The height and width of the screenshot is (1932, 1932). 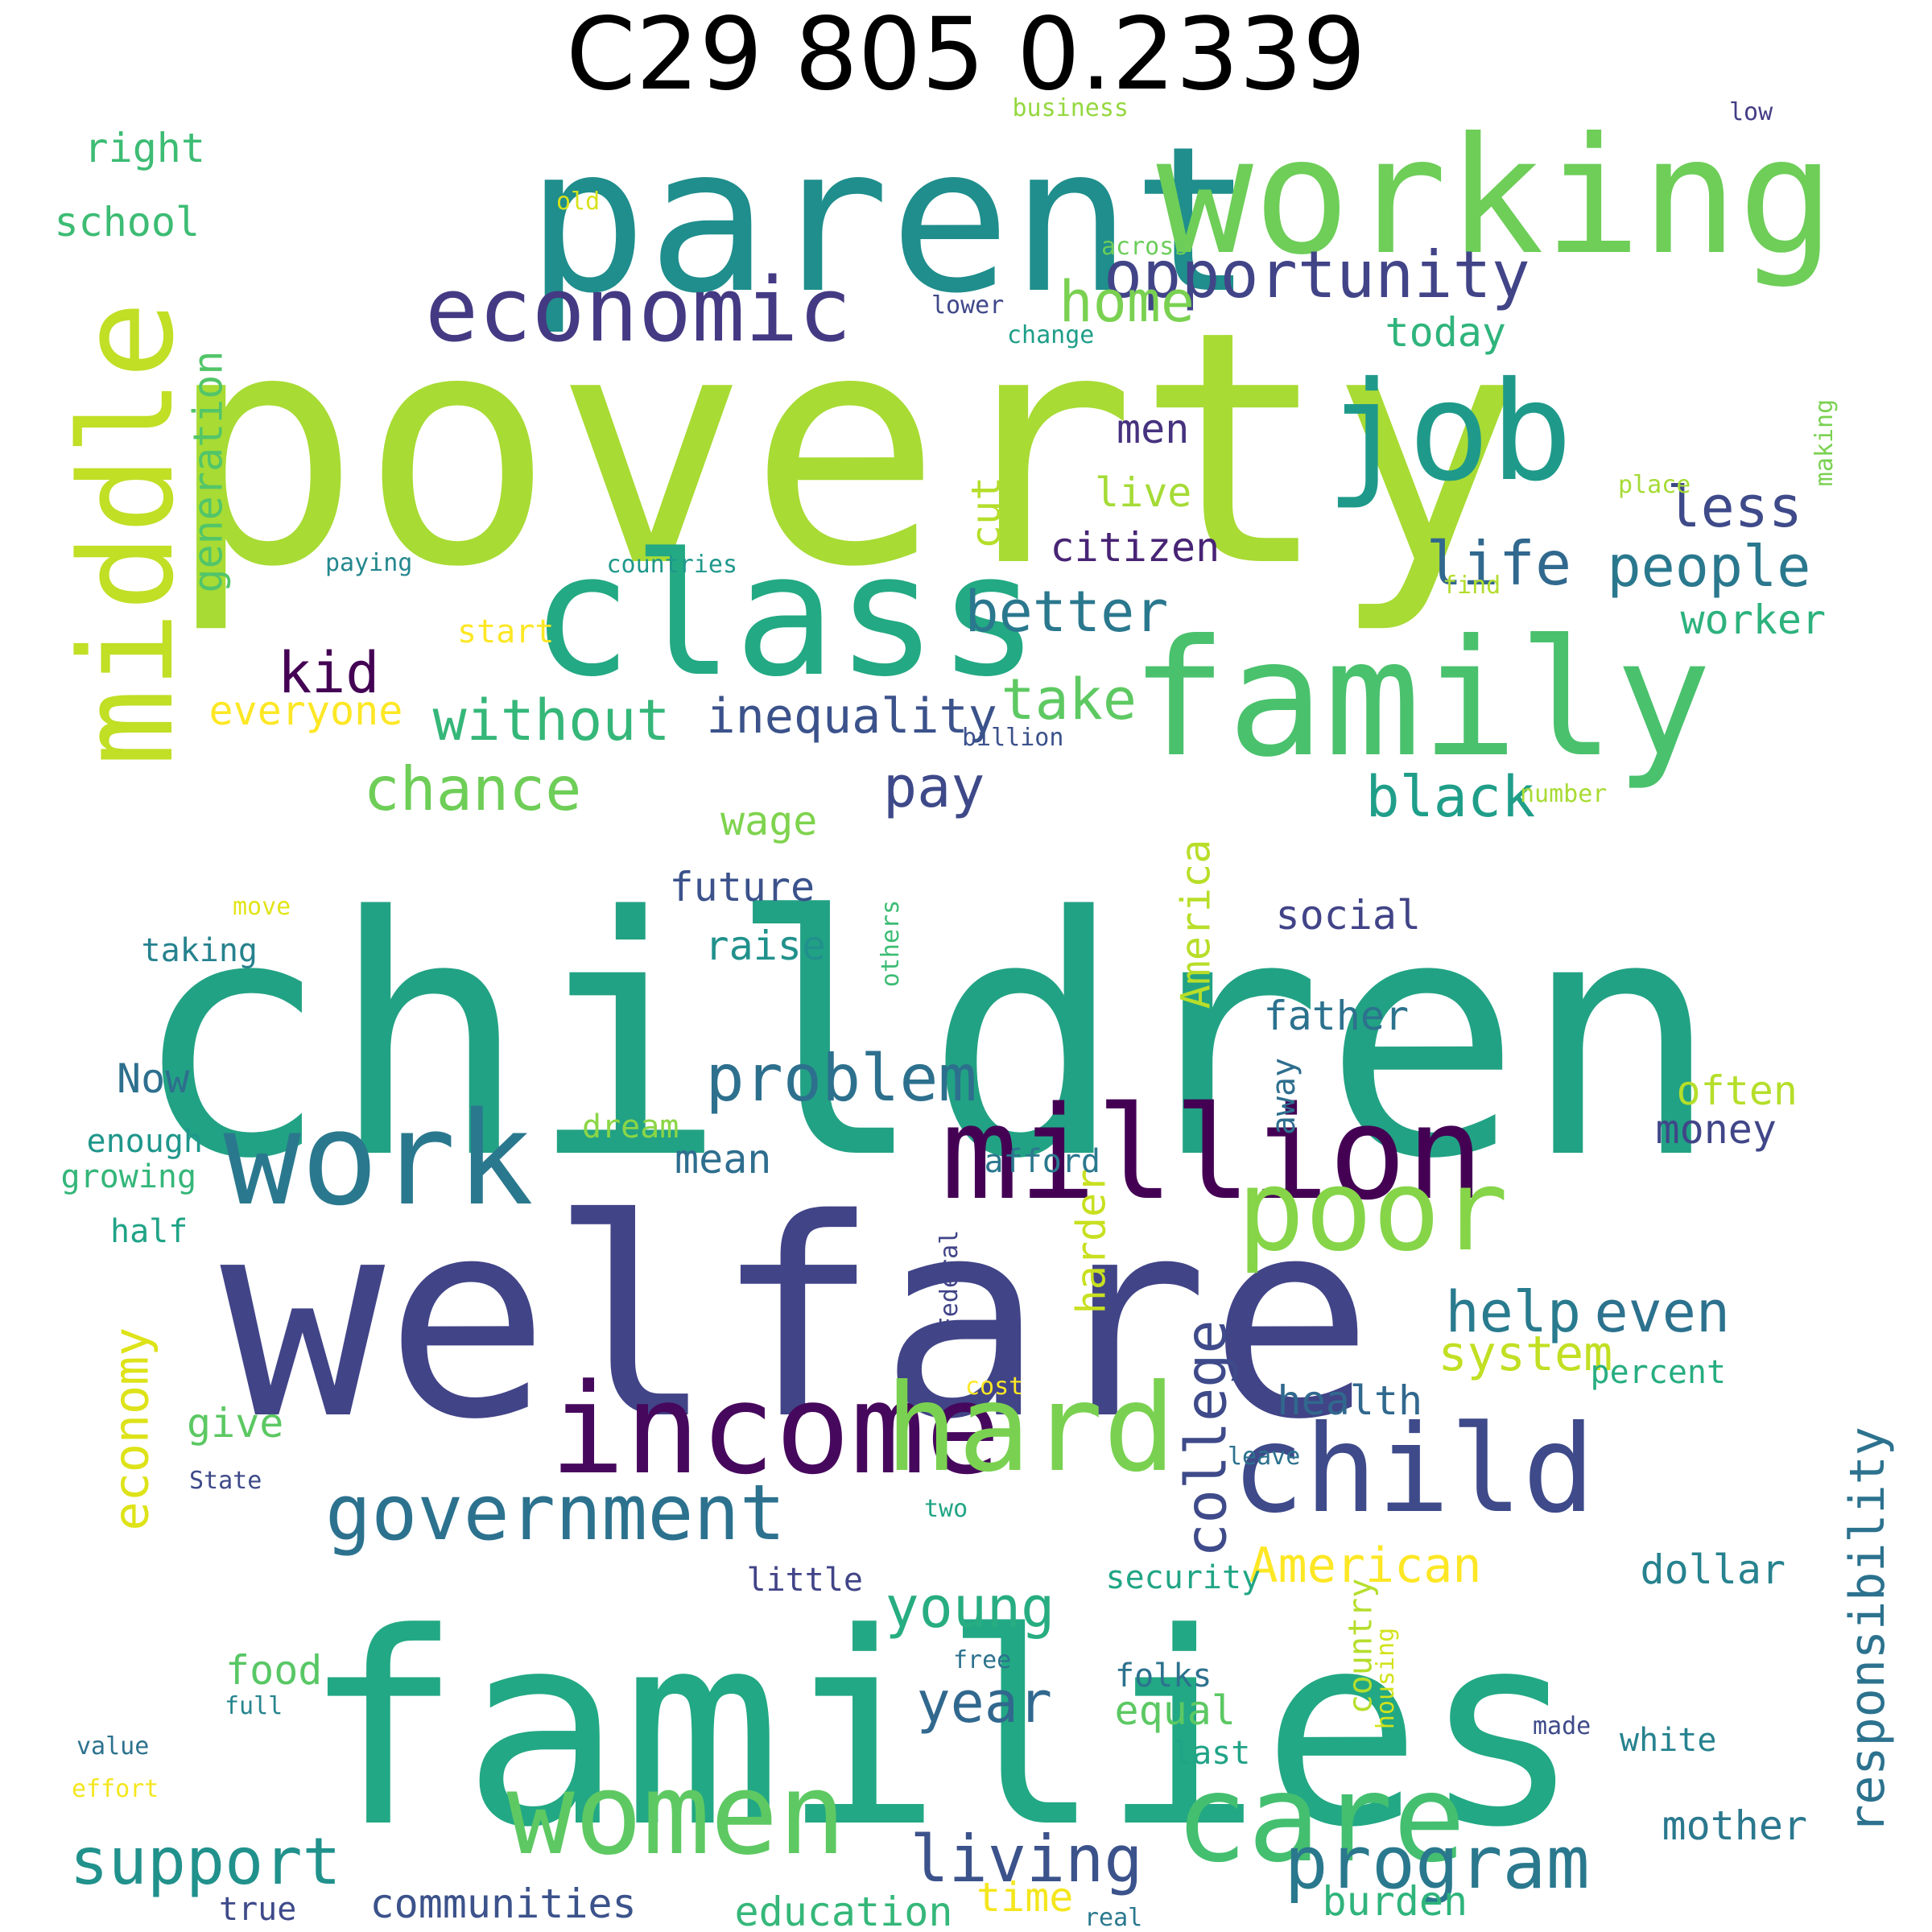 I want to click on word-men: men, so click(x=1153, y=429).